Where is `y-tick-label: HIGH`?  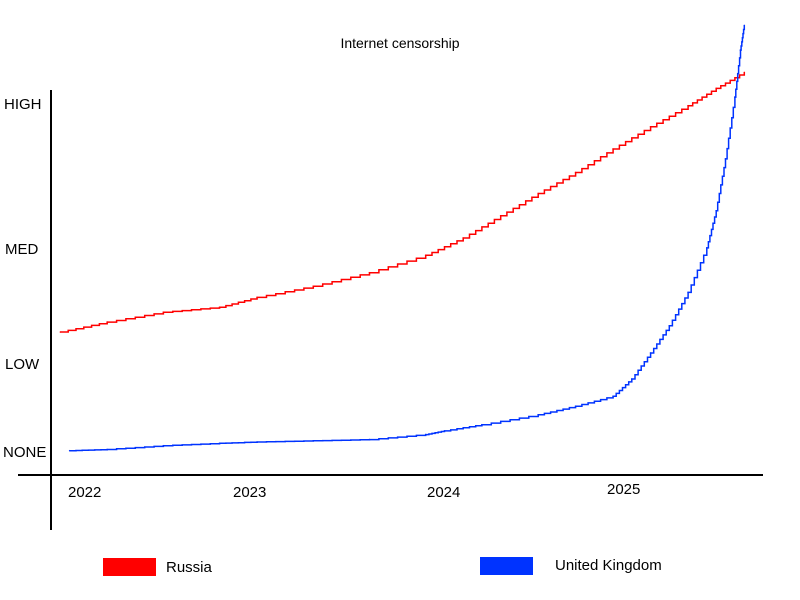 y-tick-label: HIGH is located at coordinates (23, 104).